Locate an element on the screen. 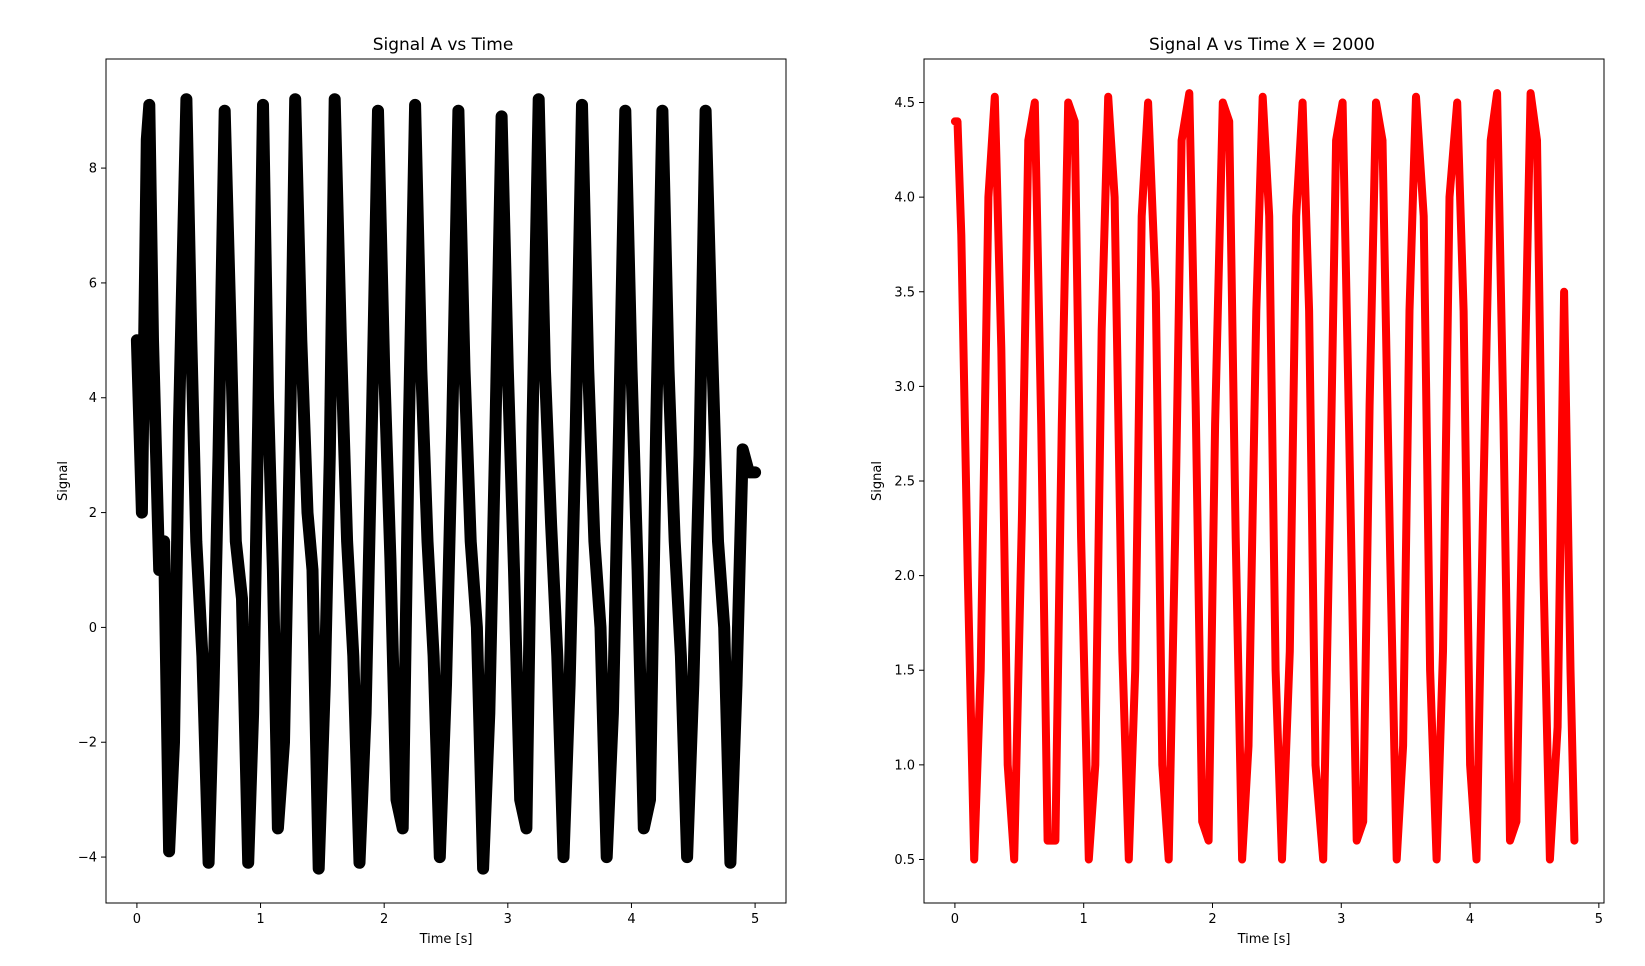 The image size is (1645, 966). x-tick-label: 0 is located at coordinates (955, 919).